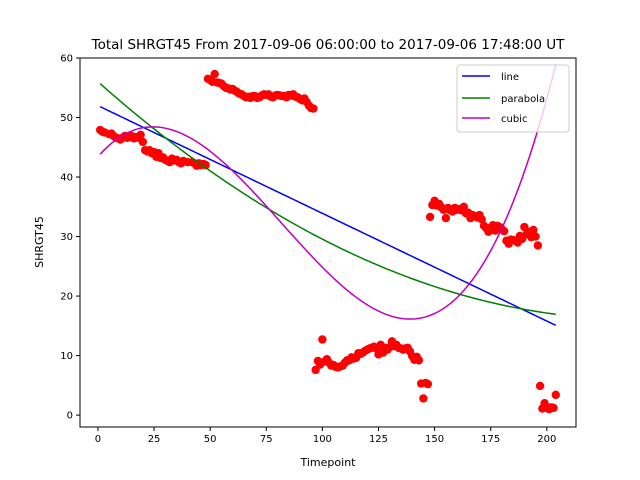  Describe the element at coordinates (66, 118) in the screenshot. I see `y-tick-label: 50` at that location.